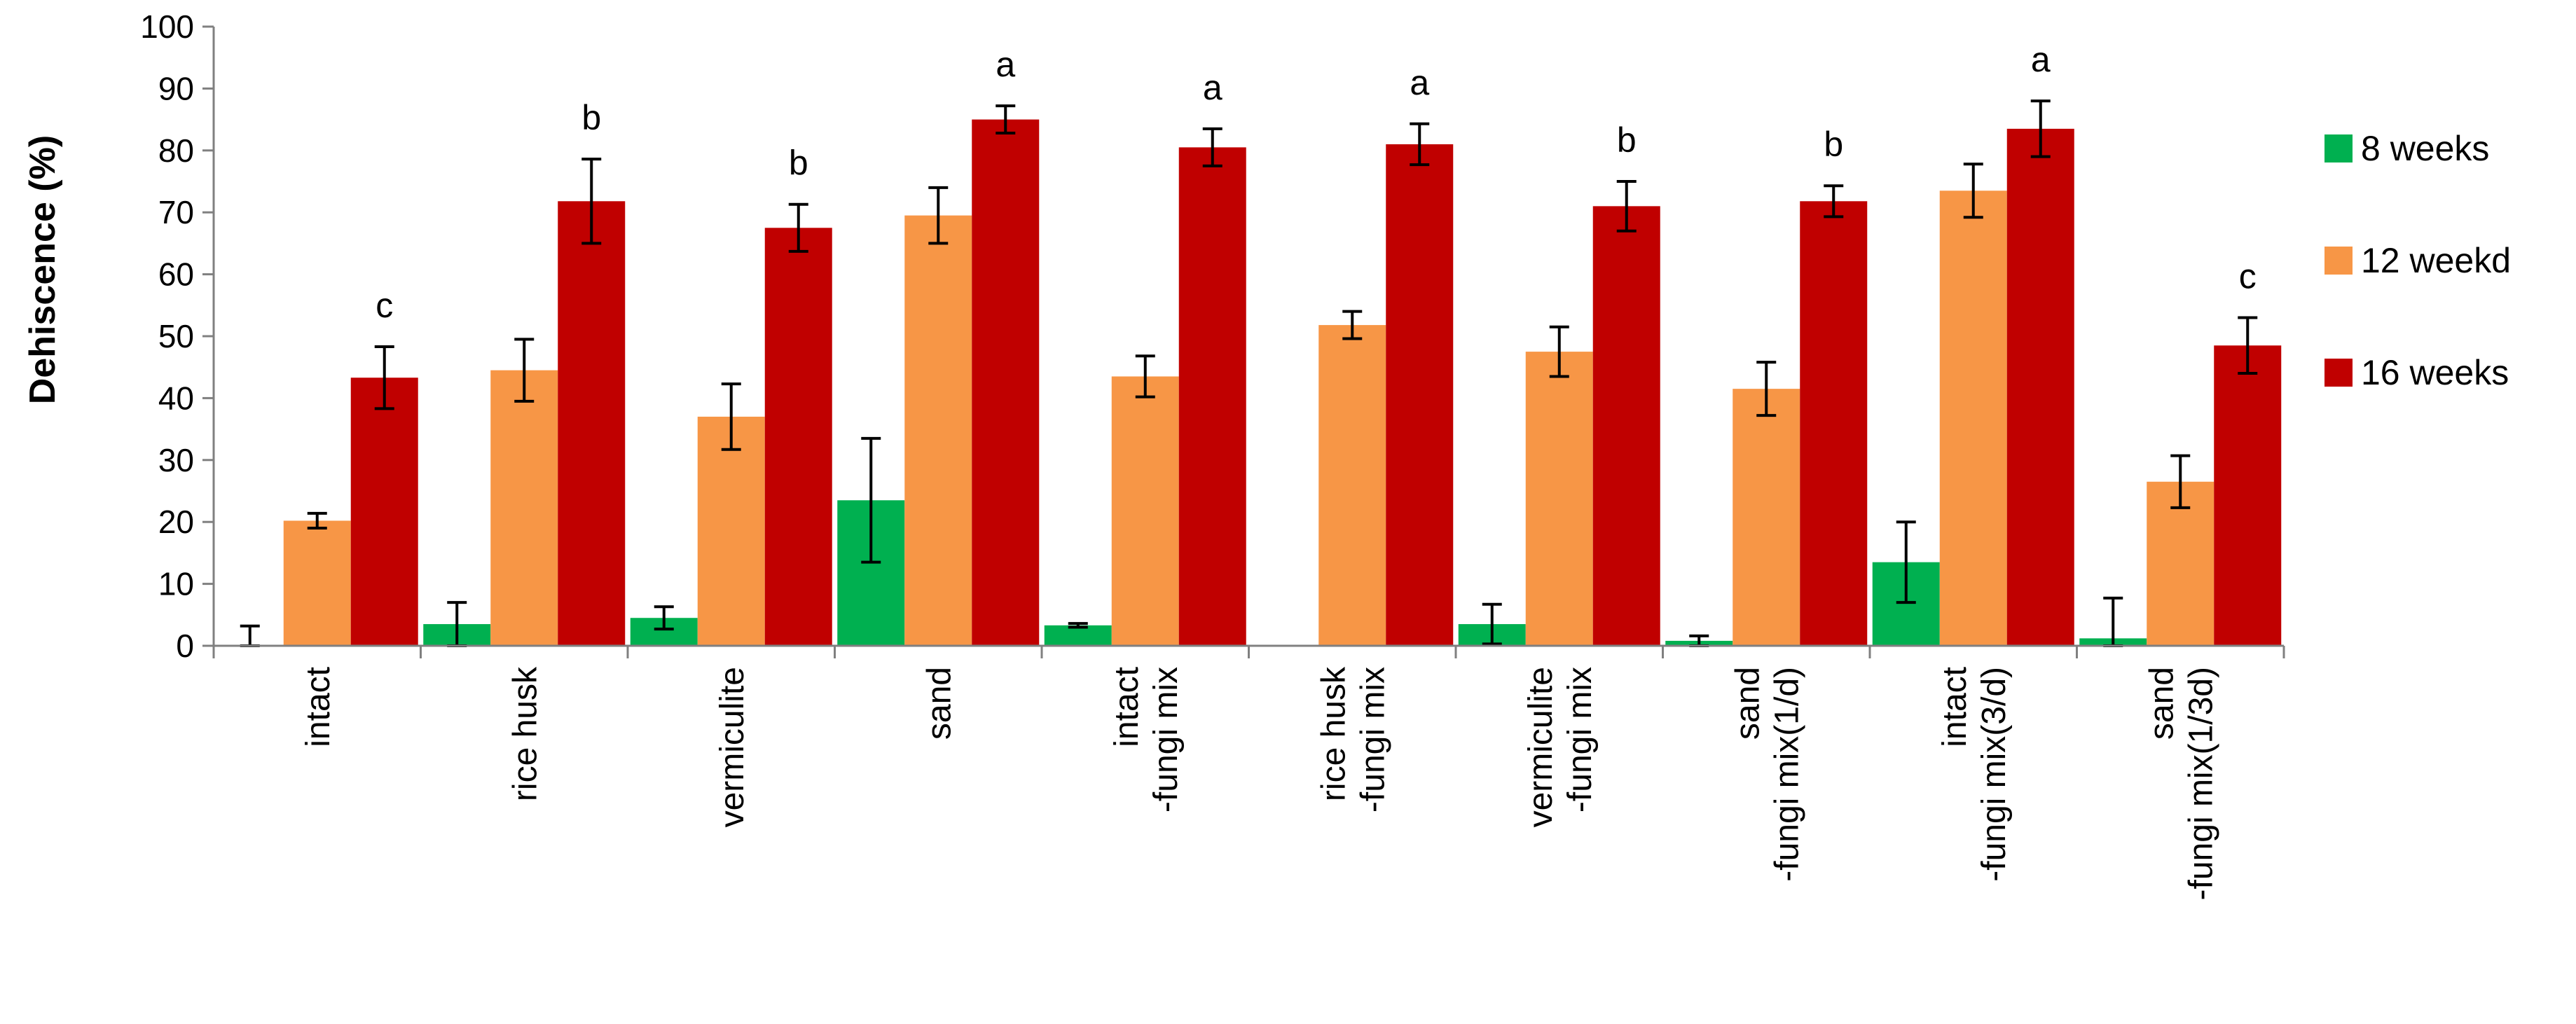 This screenshot has width=2576, height=1024. I want to click on category-label: -fungi mix(1/3d), so click(2200, 783).